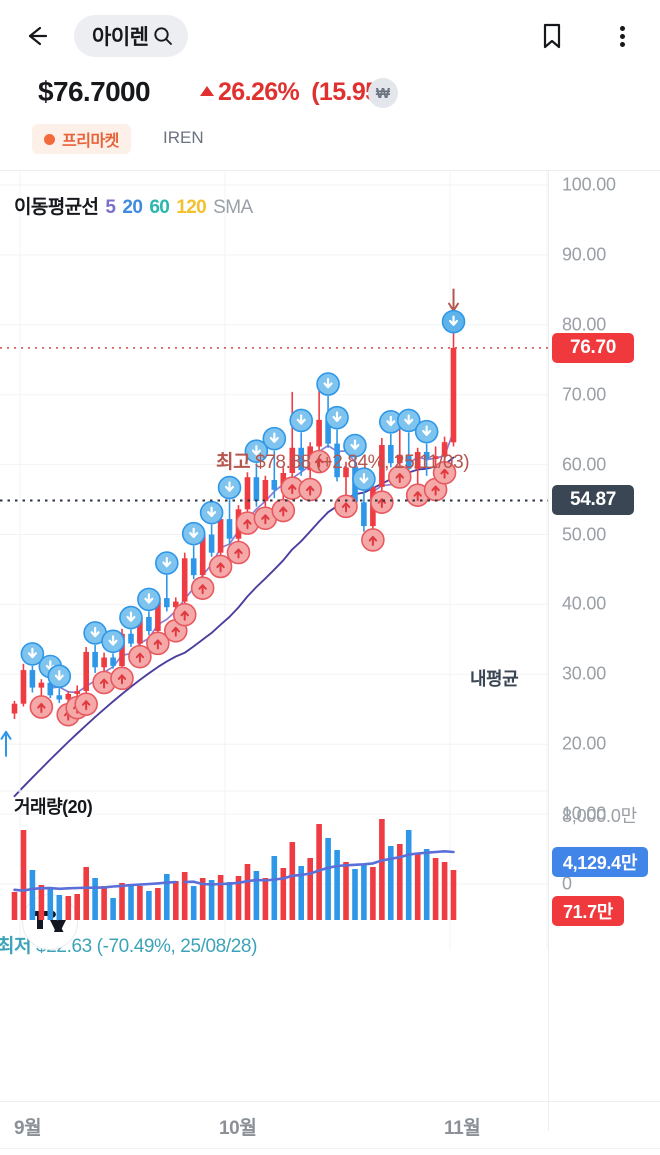 This screenshot has height=1155, width=660. Describe the element at coordinates (233, 207) in the screenshot. I see `ma-legend-type: SMA` at that location.